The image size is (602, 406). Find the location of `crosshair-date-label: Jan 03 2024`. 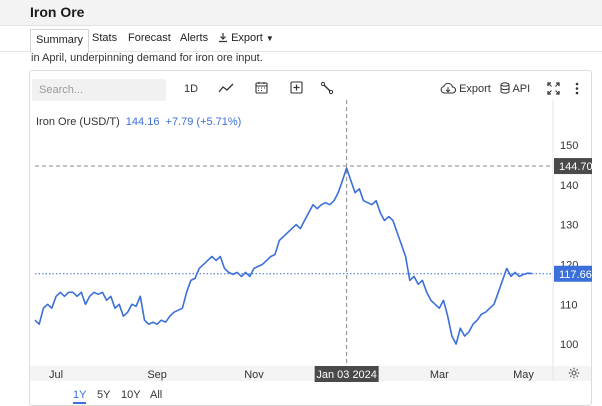

crosshair-date-label: Jan 03 2024 is located at coordinates (346, 375).